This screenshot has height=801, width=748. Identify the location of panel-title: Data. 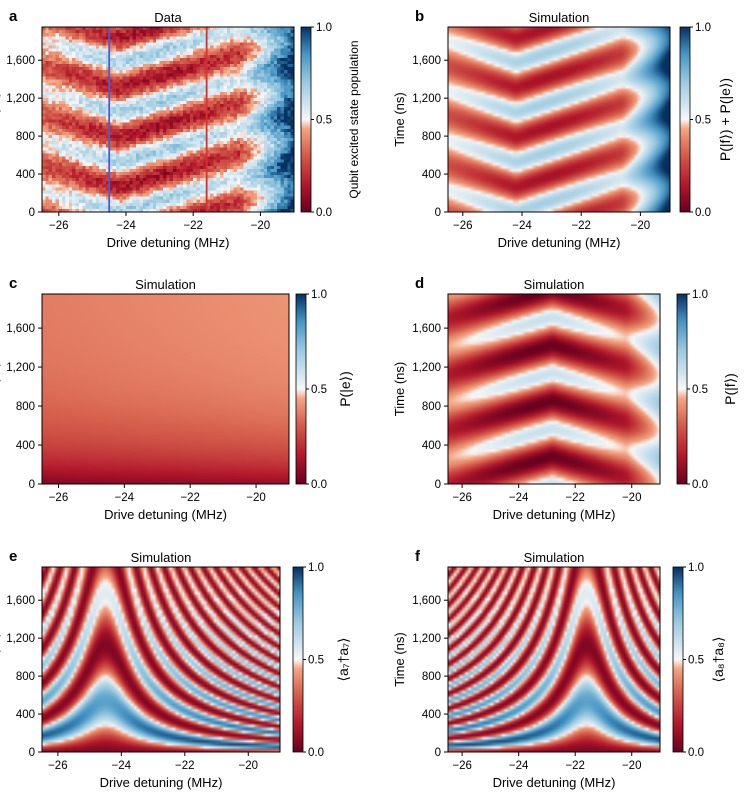
(168, 17).